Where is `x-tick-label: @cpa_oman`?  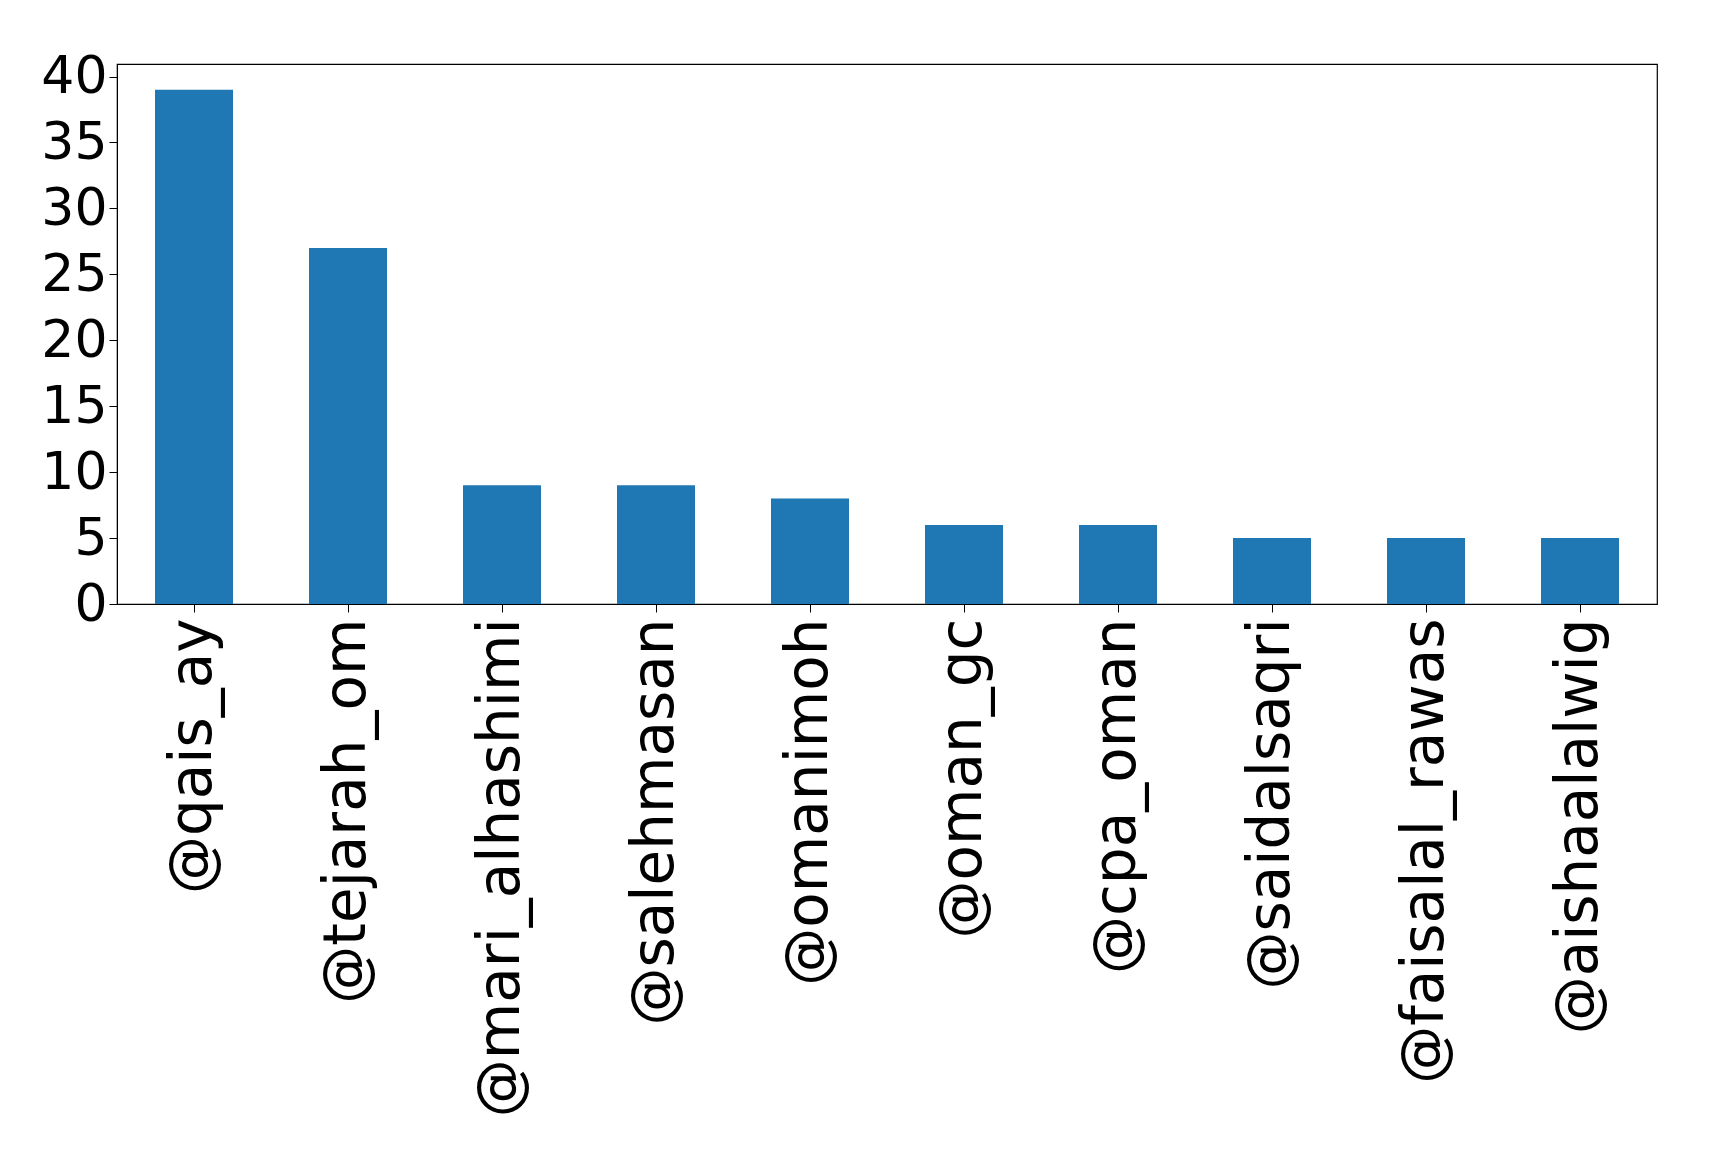
x-tick-label: @cpa_oman is located at coordinates (1115, 796).